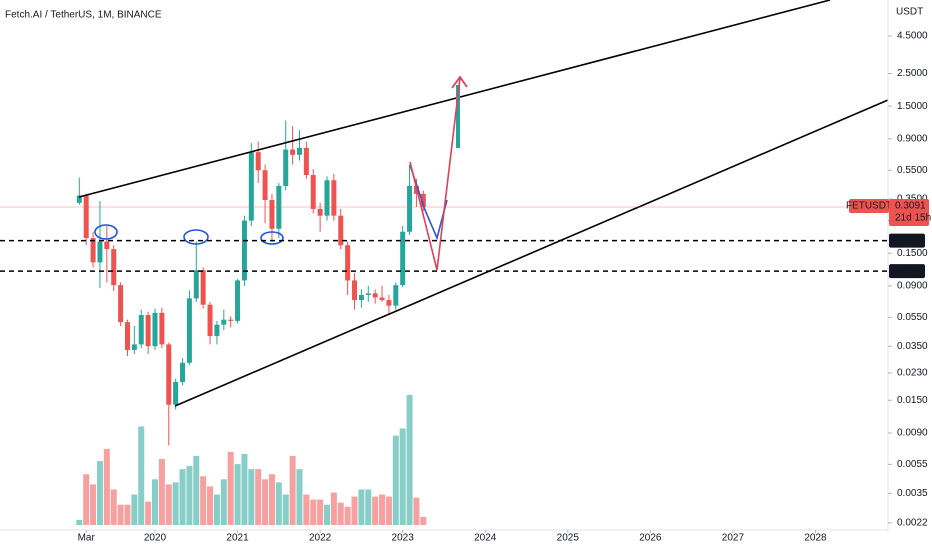 This screenshot has width=932, height=550. What do you see at coordinates (403, 538) in the screenshot?
I see `x-tick-label: 2023` at bounding box center [403, 538].